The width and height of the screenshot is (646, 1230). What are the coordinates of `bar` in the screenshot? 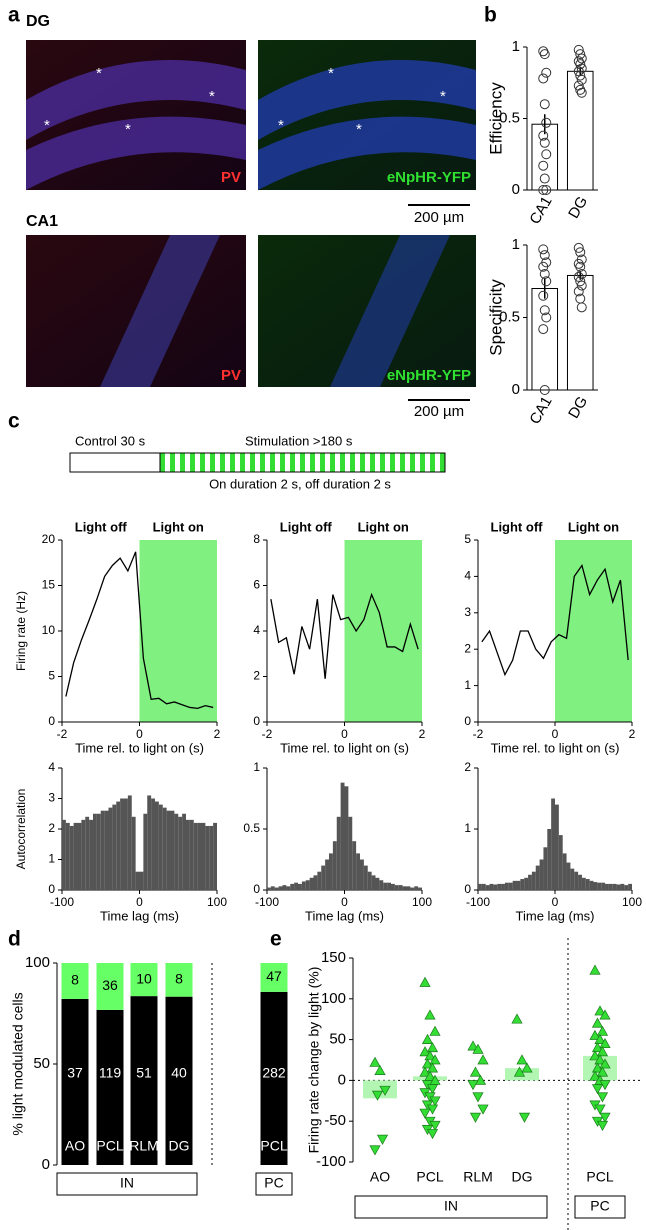 It's located at (580, 332).